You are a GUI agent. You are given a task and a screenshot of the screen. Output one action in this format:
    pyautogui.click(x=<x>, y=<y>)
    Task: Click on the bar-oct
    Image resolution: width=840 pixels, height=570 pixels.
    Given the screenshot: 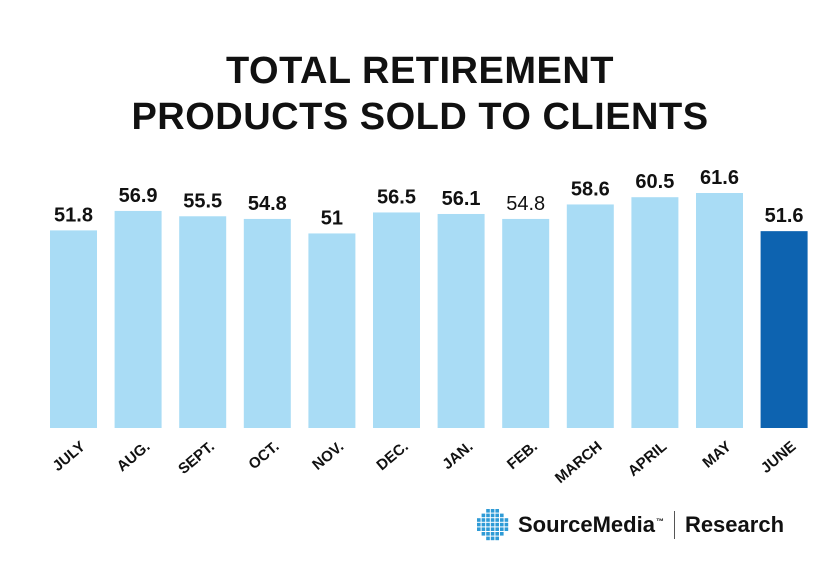 What is the action you would take?
    pyautogui.click(x=267, y=323)
    